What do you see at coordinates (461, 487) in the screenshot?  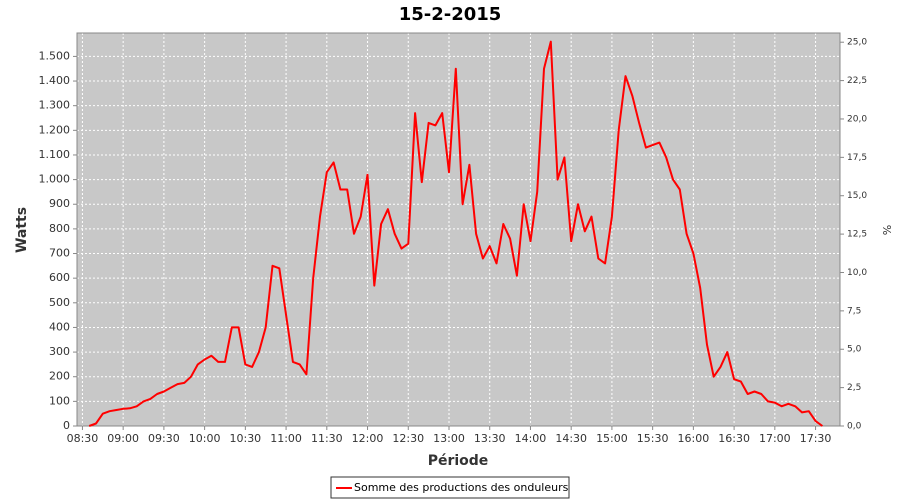 I see `legend-label: Somme des productions des onduleurs` at bounding box center [461, 487].